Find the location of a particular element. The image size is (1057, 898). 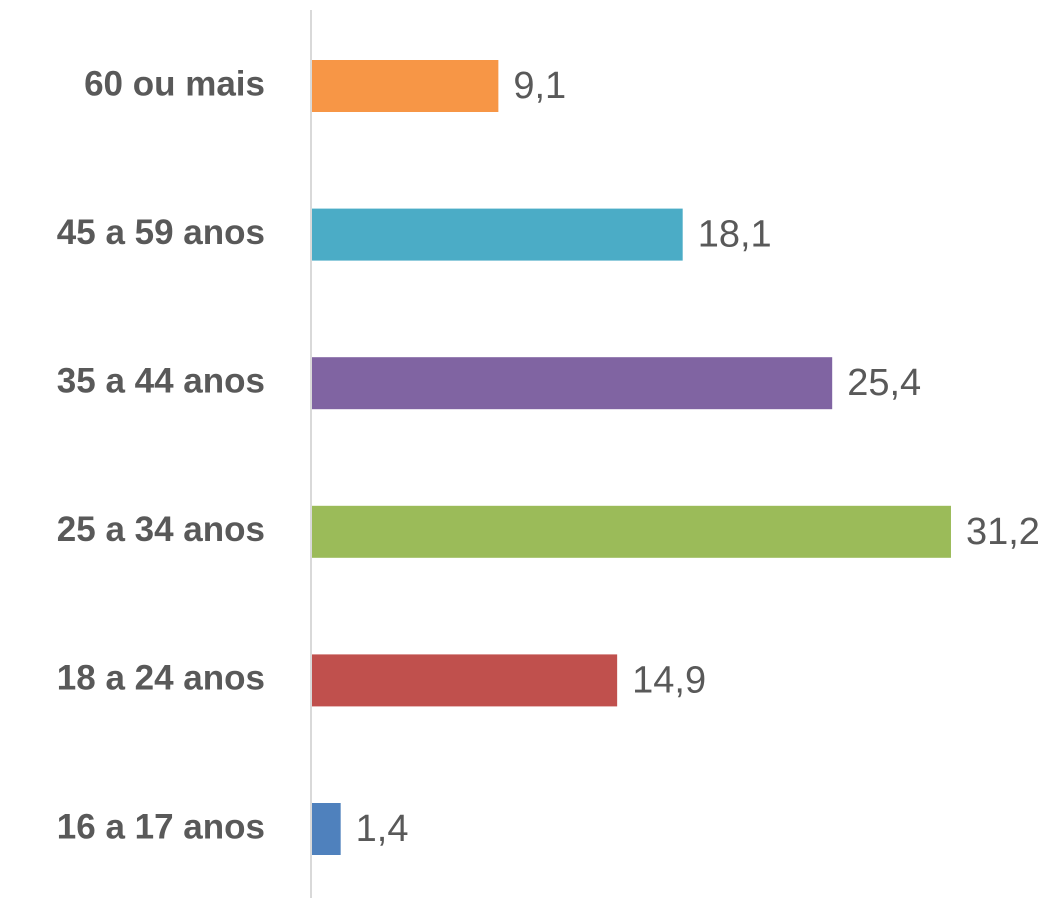

value-label: 31,2 is located at coordinates (1003, 532).